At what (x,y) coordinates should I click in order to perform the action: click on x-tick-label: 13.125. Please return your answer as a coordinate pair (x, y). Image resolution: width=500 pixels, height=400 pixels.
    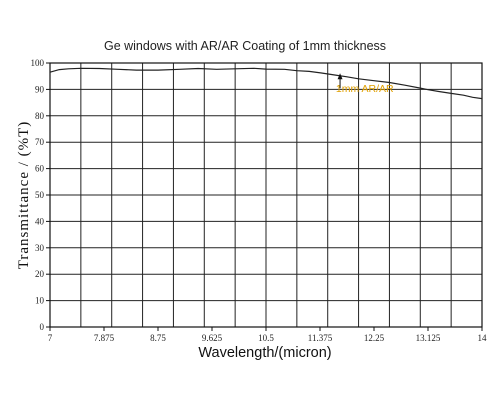
    Looking at the image, I should click on (428, 338).